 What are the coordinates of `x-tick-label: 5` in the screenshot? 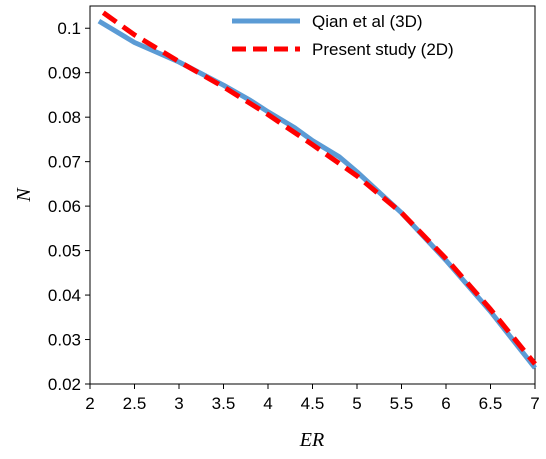 It's located at (356, 403).